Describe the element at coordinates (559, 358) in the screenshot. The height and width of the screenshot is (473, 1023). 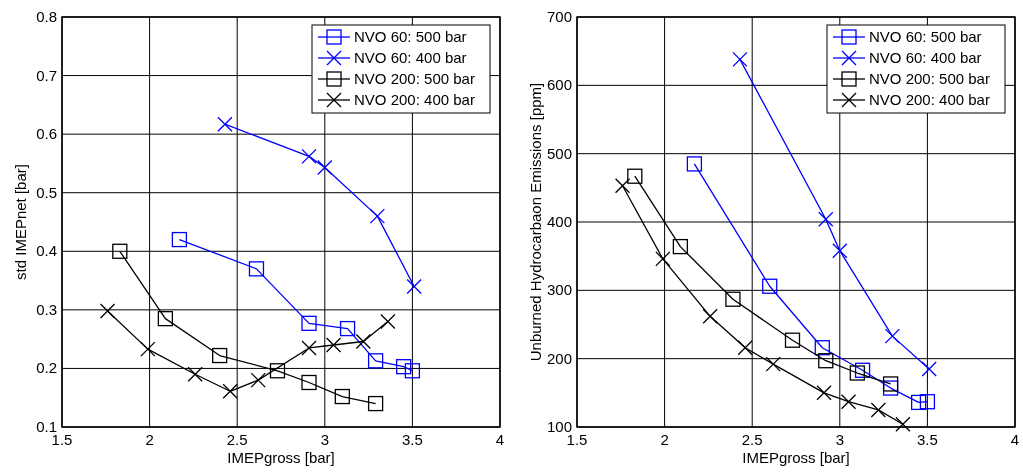
I see `y-tick-label: 200` at that location.